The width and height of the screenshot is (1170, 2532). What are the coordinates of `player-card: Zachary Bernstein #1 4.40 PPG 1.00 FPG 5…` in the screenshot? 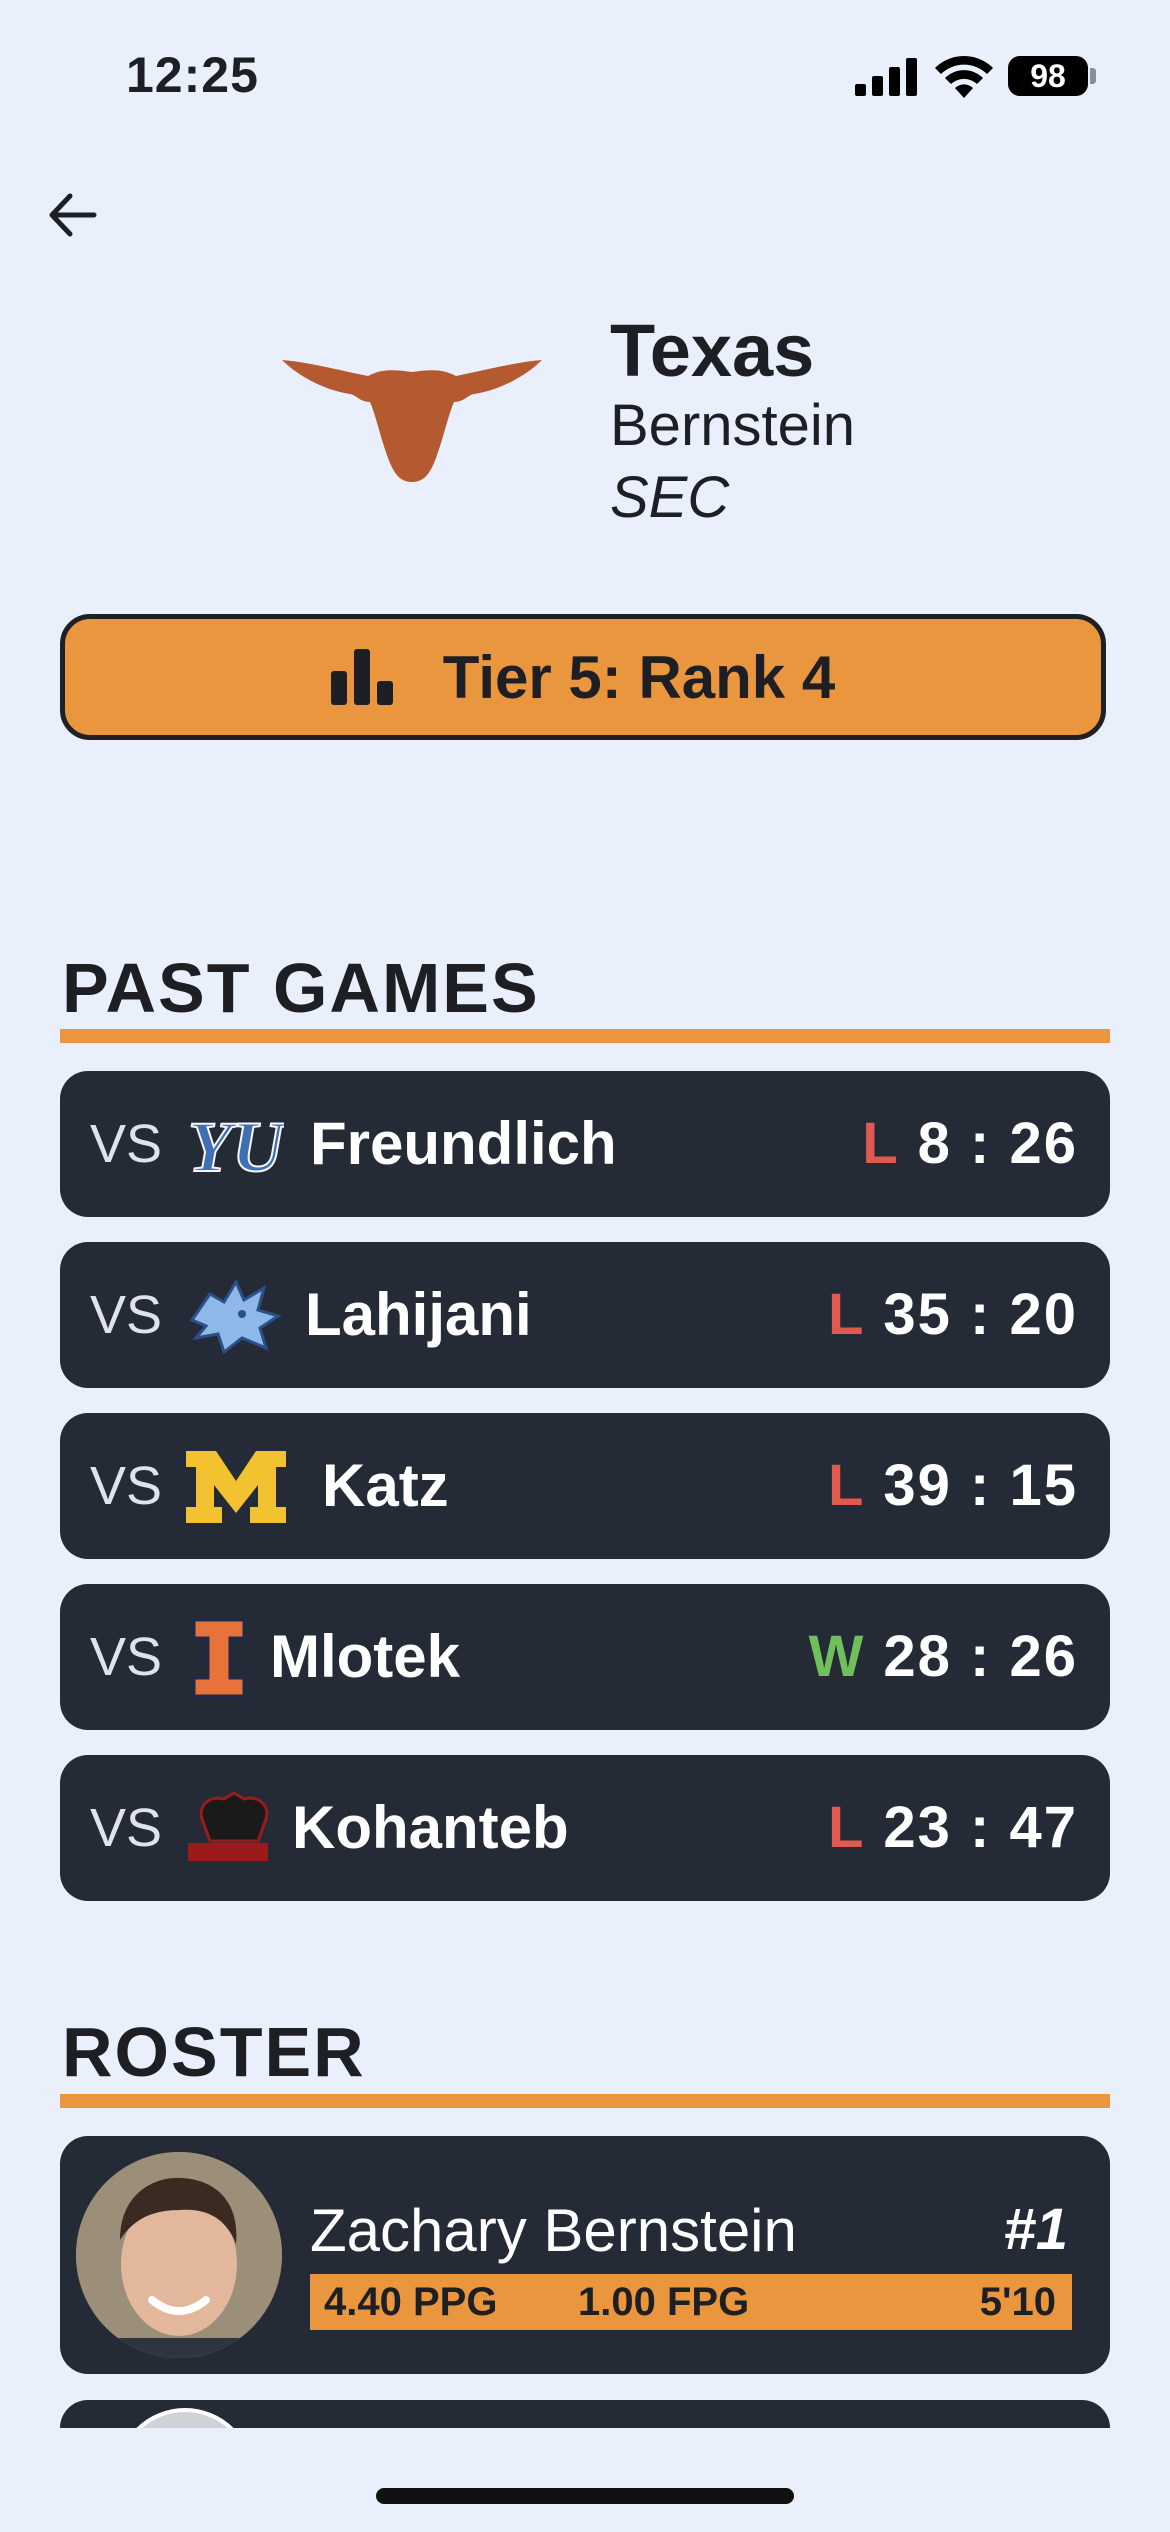 It's located at (585, 2255).